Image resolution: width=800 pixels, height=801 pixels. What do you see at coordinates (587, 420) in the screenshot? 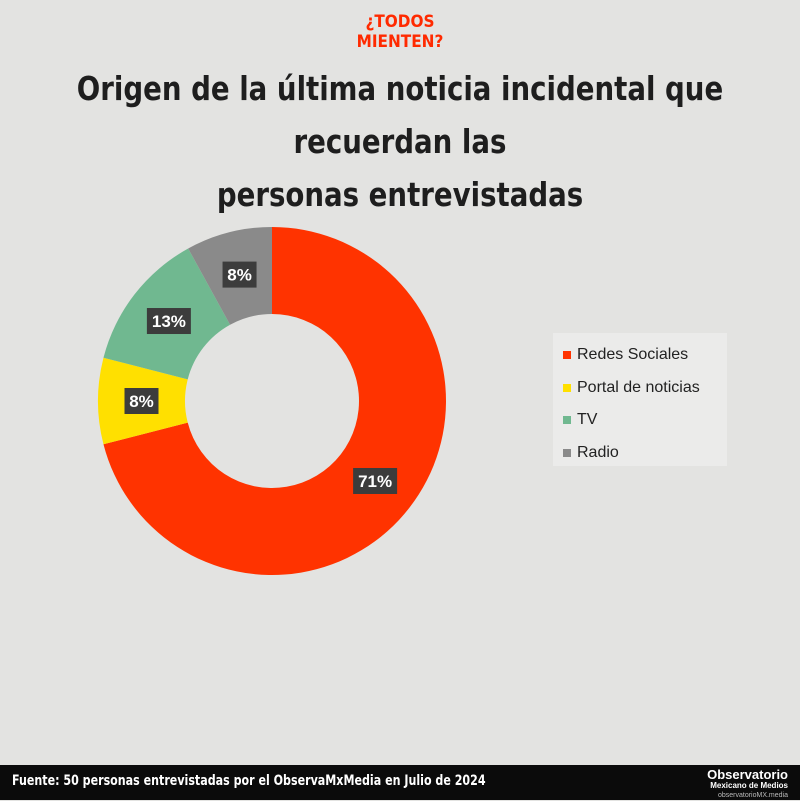
I see `legend-label: TV` at bounding box center [587, 420].